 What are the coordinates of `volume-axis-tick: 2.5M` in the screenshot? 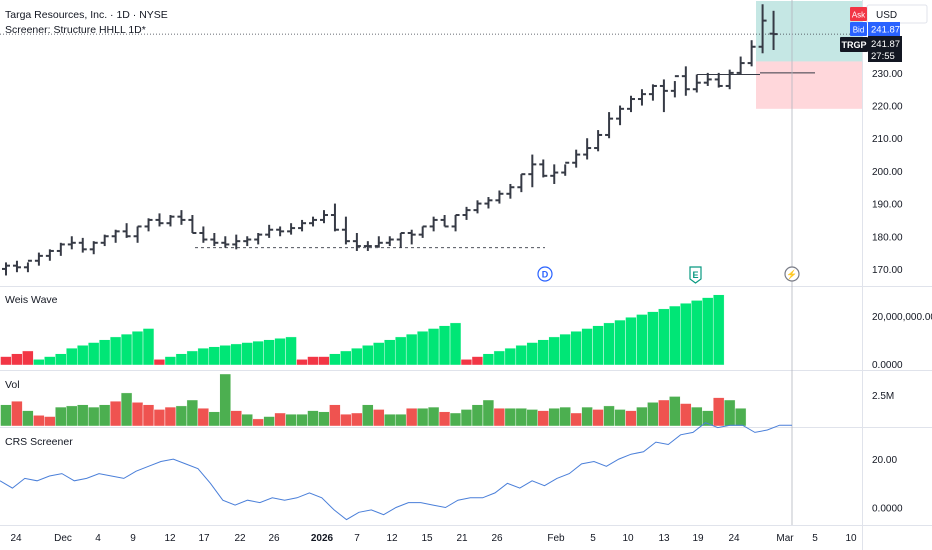 It's located at (883, 396).